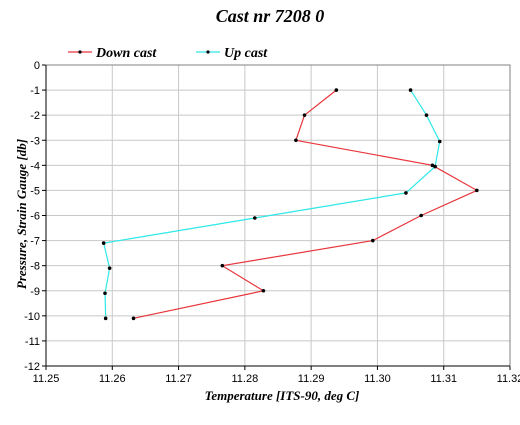 This screenshot has width=520, height=425. Describe the element at coordinates (35, 91) in the screenshot. I see `y-tick-label: -1` at that location.